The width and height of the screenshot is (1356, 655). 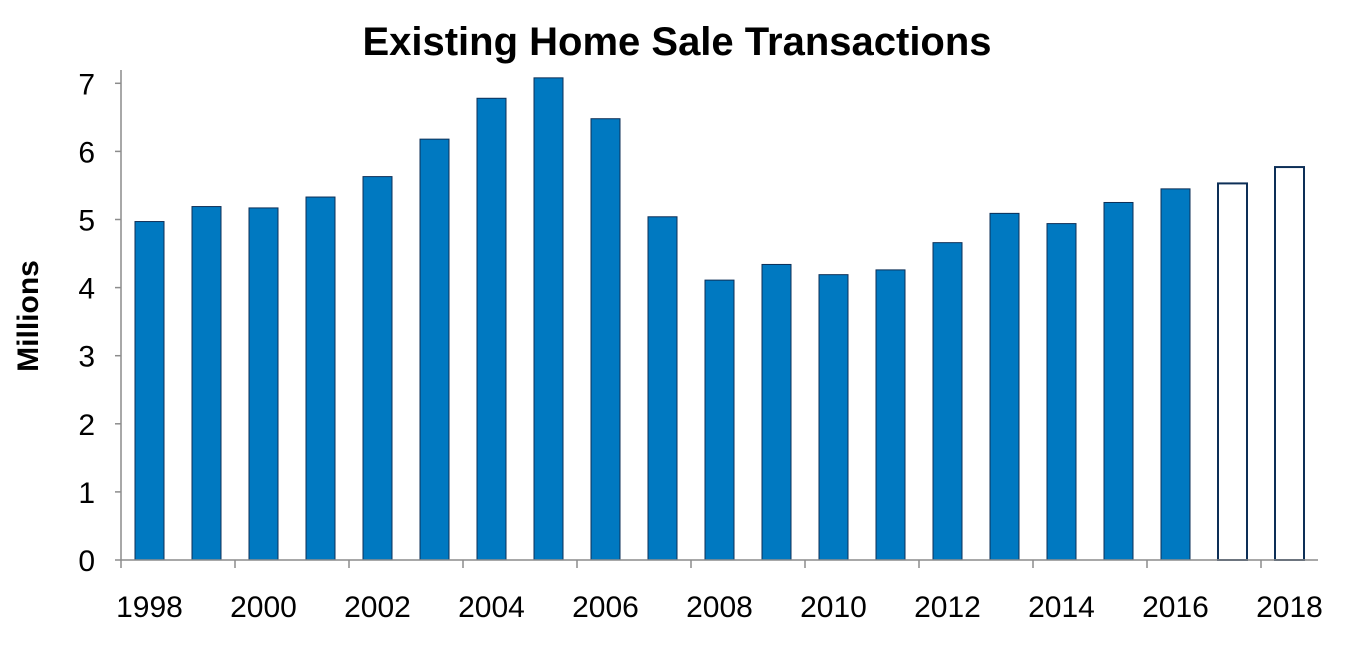 I want to click on y-tick-label: 3, so click(x=86, y=357).